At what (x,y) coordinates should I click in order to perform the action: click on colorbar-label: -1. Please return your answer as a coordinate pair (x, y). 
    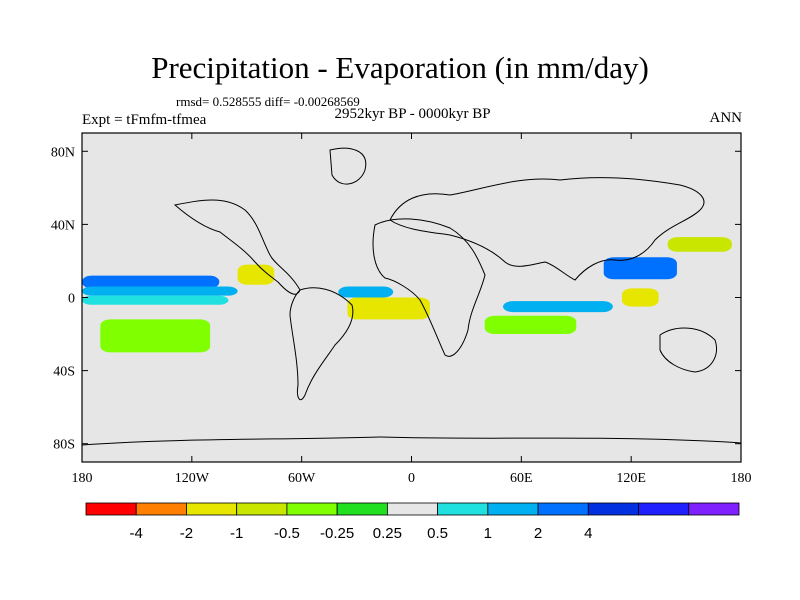
    Looking at the image, I should click on (236, 533).